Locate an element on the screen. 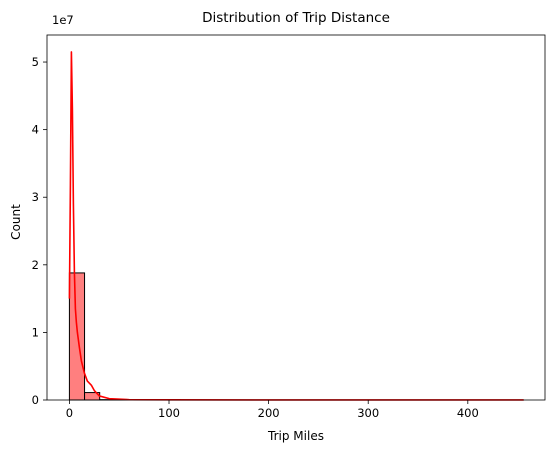  y-tick-label: 4 is located at coordinates (35, 130).